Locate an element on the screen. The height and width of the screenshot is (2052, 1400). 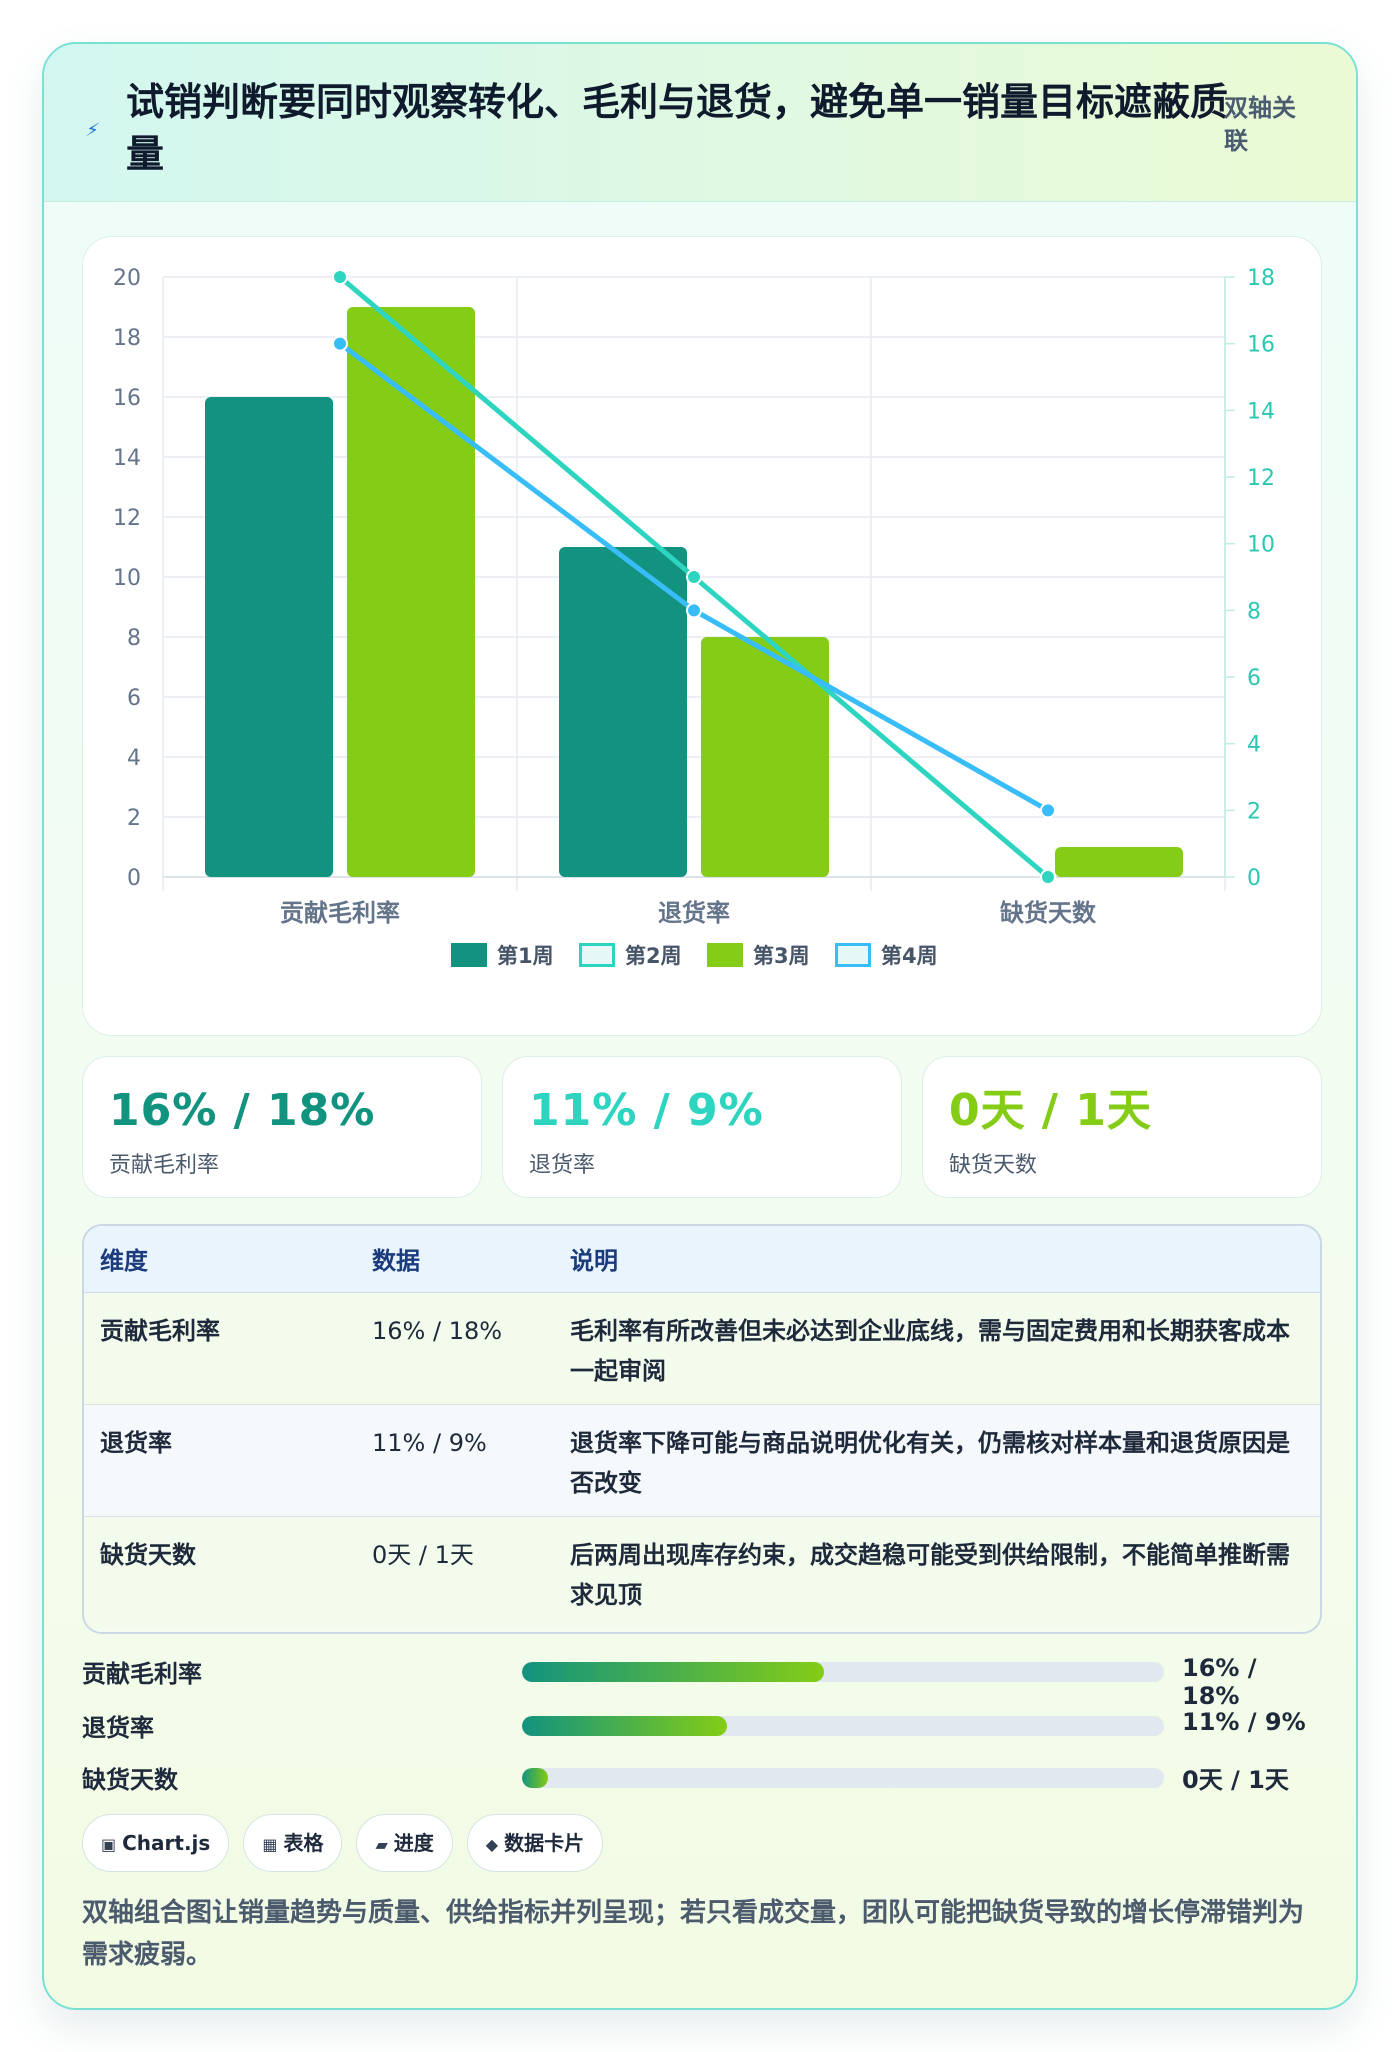
x-tick-label: 贡献毛利率 is located at coordinates (340, 913).